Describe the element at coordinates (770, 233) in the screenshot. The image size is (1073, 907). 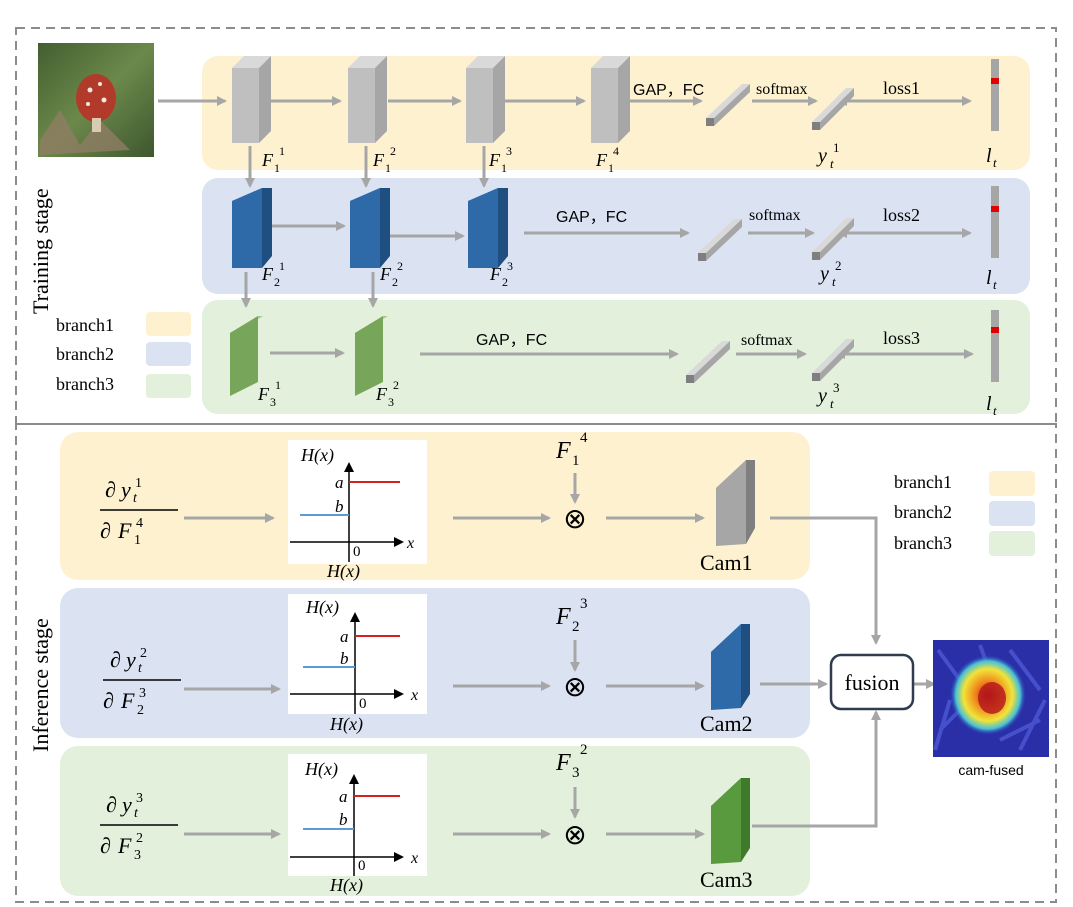
I see `pooled-vectors` at that location.